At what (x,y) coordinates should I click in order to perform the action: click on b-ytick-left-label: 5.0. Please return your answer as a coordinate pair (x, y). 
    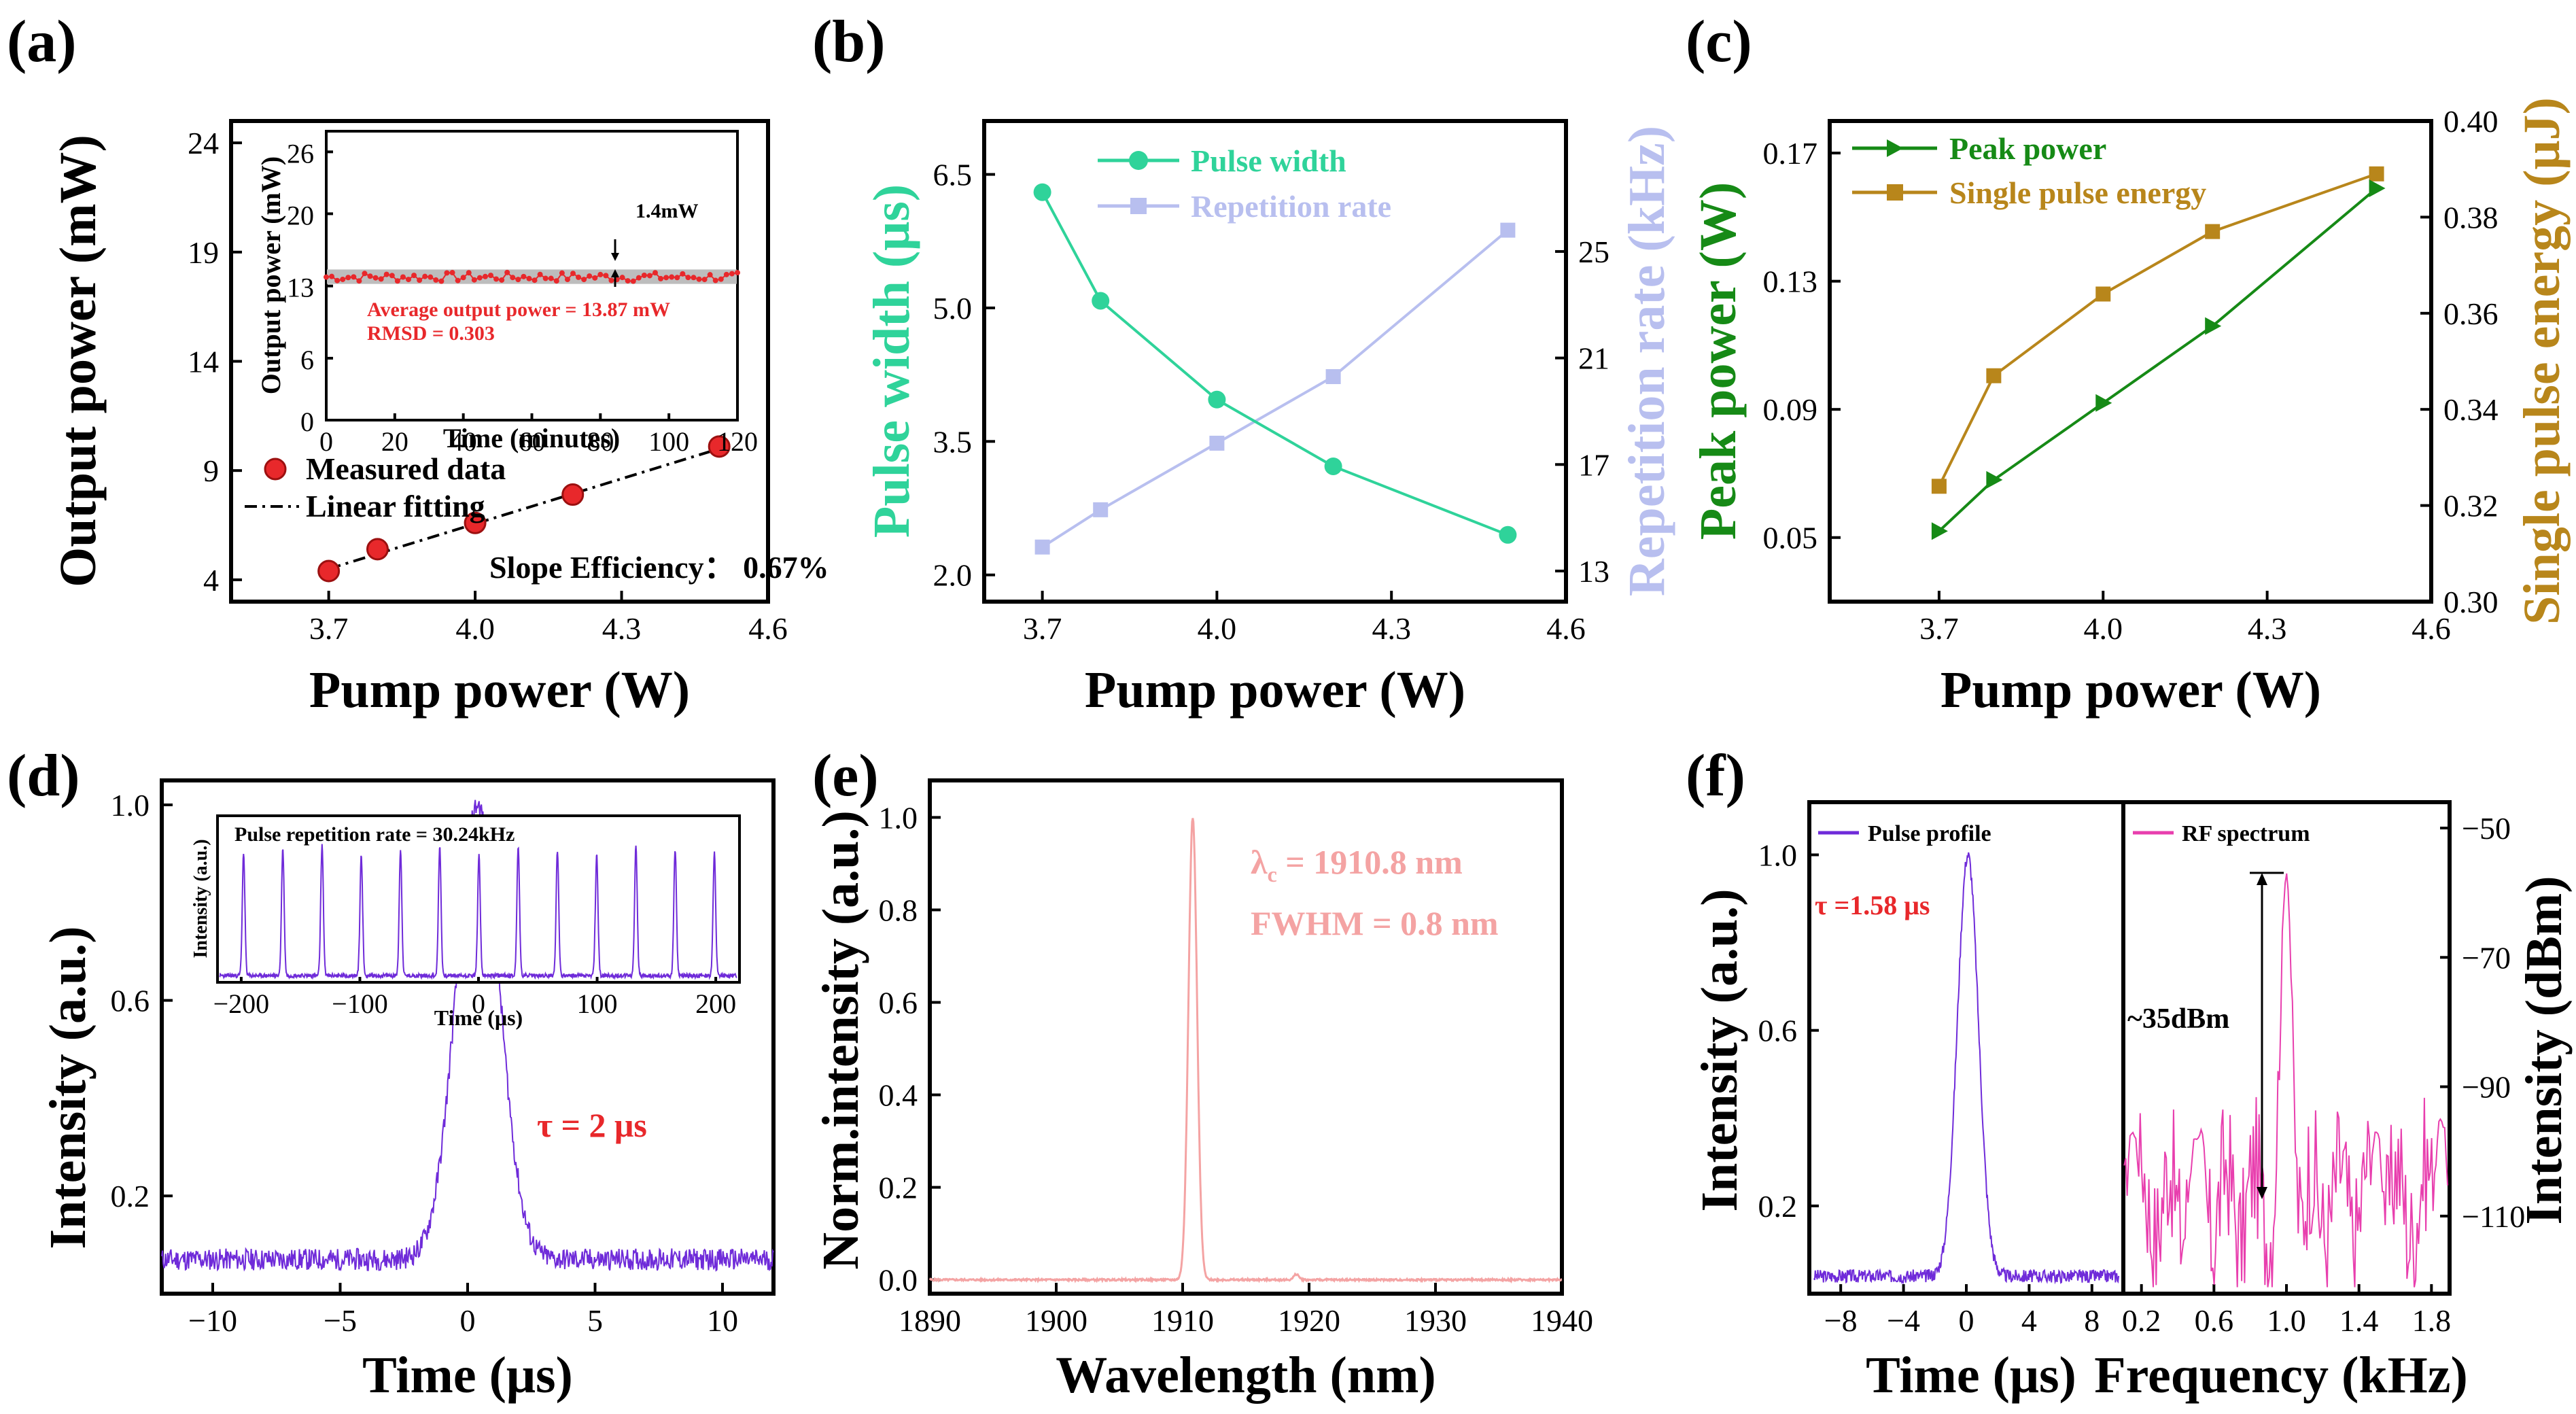
    Looking at the image, I should click on (953, 308).